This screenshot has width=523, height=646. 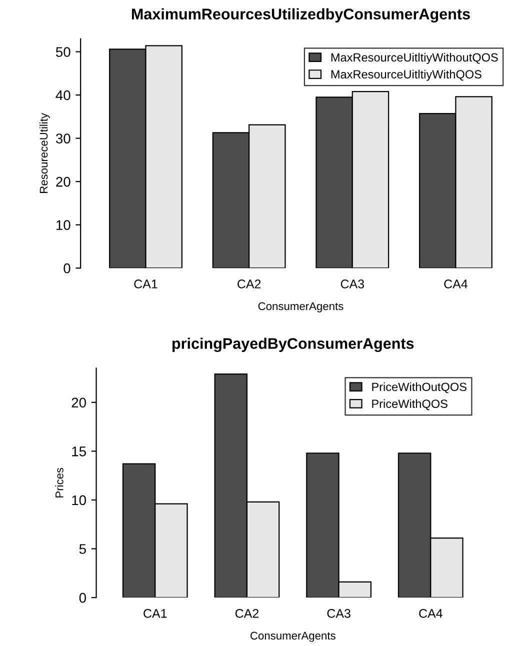 I want to click on chart-title: pricingPayedByConsumerAgents, so click(x=293, y=345).